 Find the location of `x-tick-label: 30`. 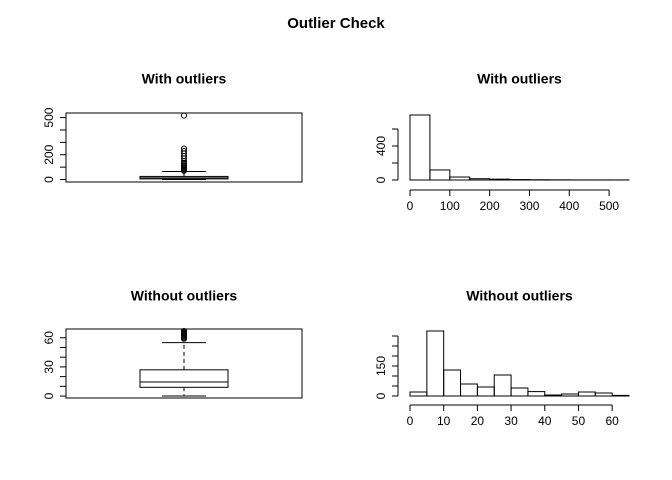

x-tick-label: 30 is located at coordinates (511, 421).